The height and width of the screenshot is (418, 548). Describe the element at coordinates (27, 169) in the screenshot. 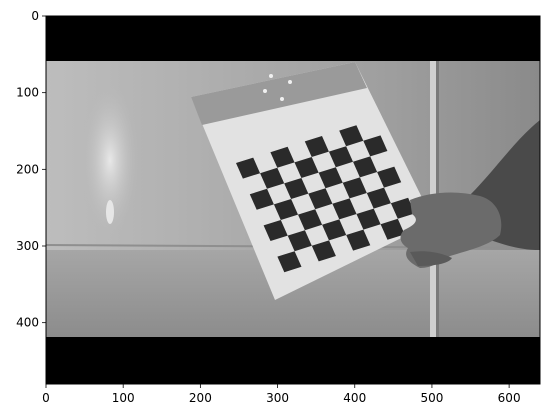

I see `y-tick-label: 200` at that location.